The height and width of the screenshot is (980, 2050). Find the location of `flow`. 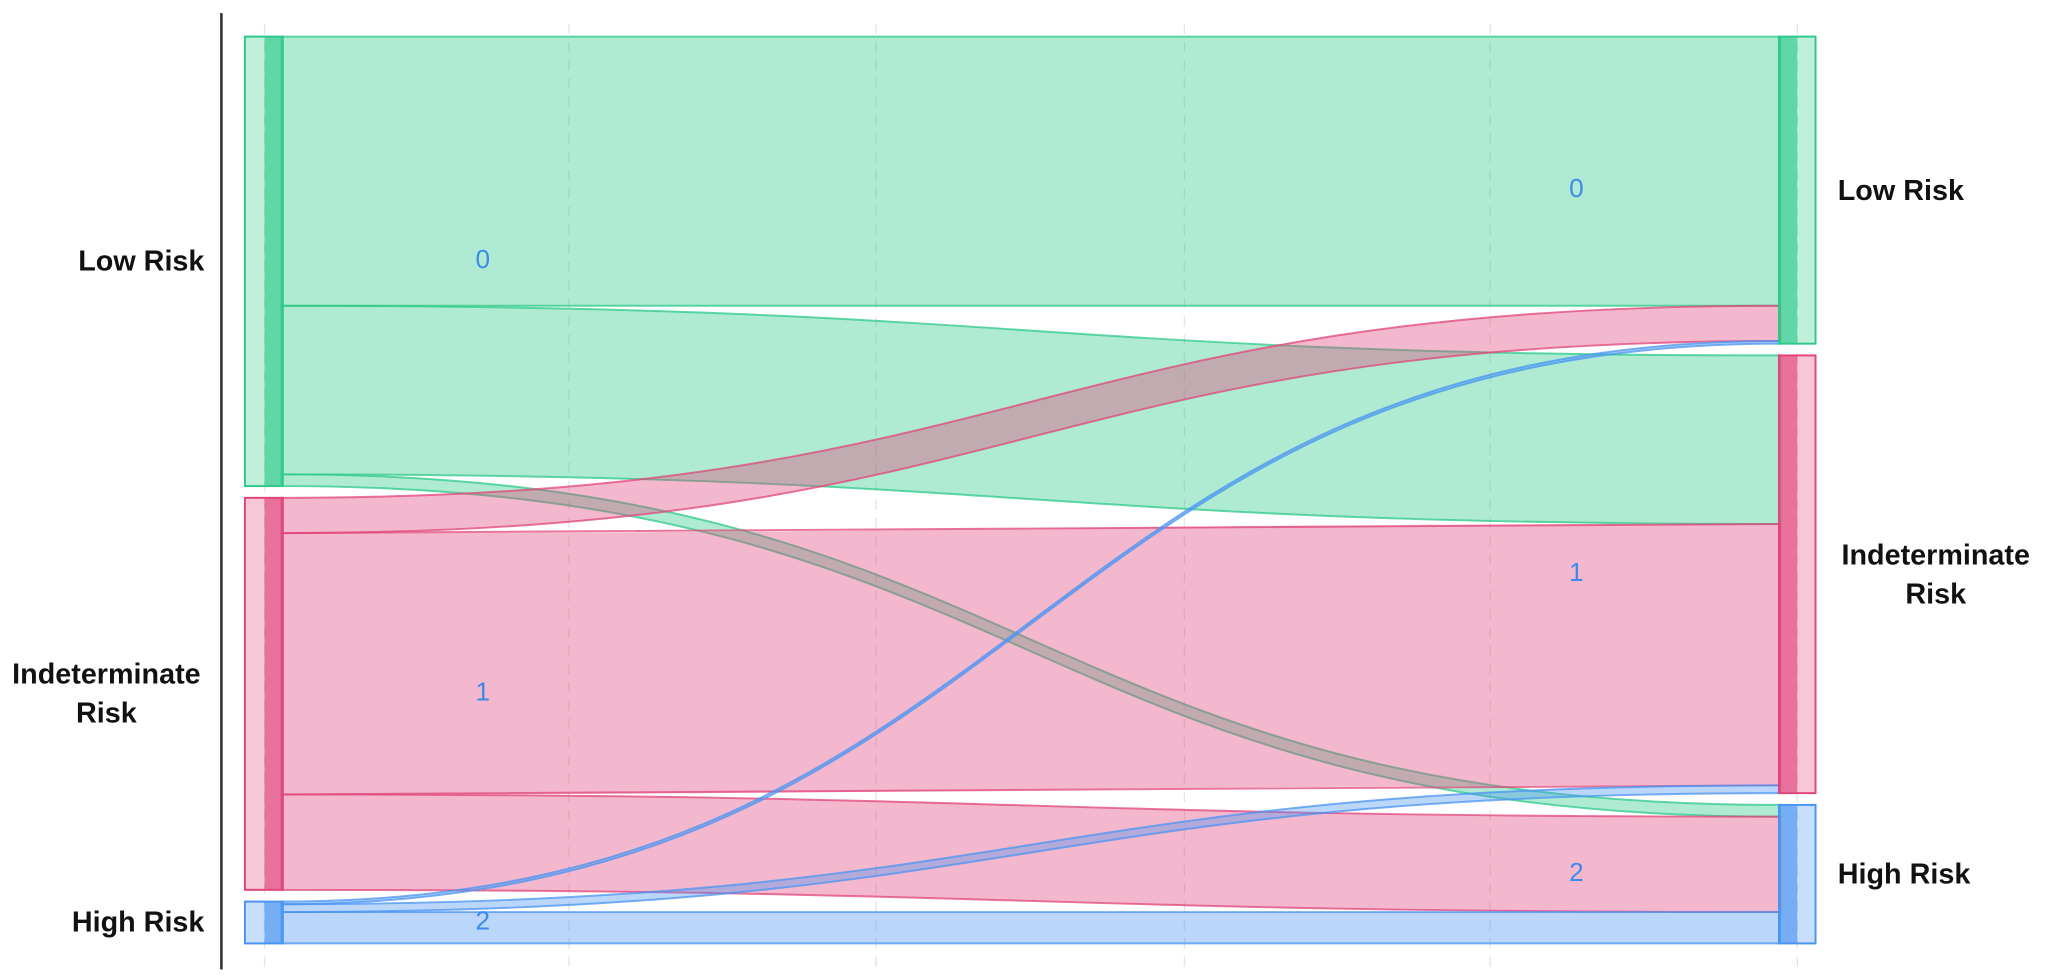

flow is located at coordinates (1031, 928).